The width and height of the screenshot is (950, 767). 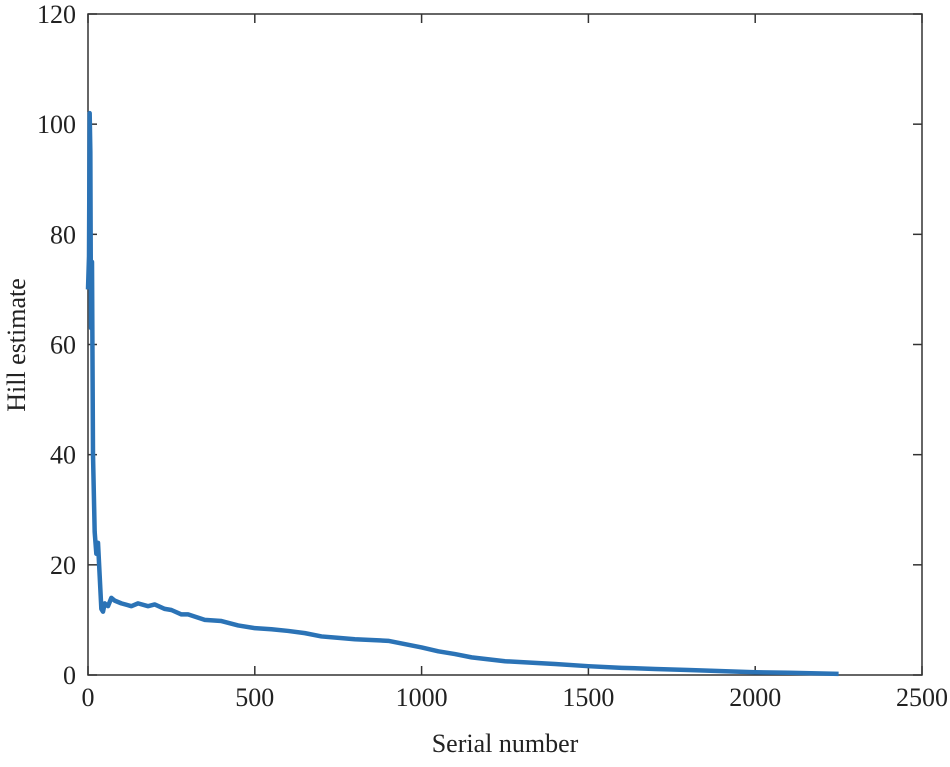 What do you see at coordinates (922, 697) in the screenshot?
I see `x-tick-label: 2500` at bounding box center [922, 697].